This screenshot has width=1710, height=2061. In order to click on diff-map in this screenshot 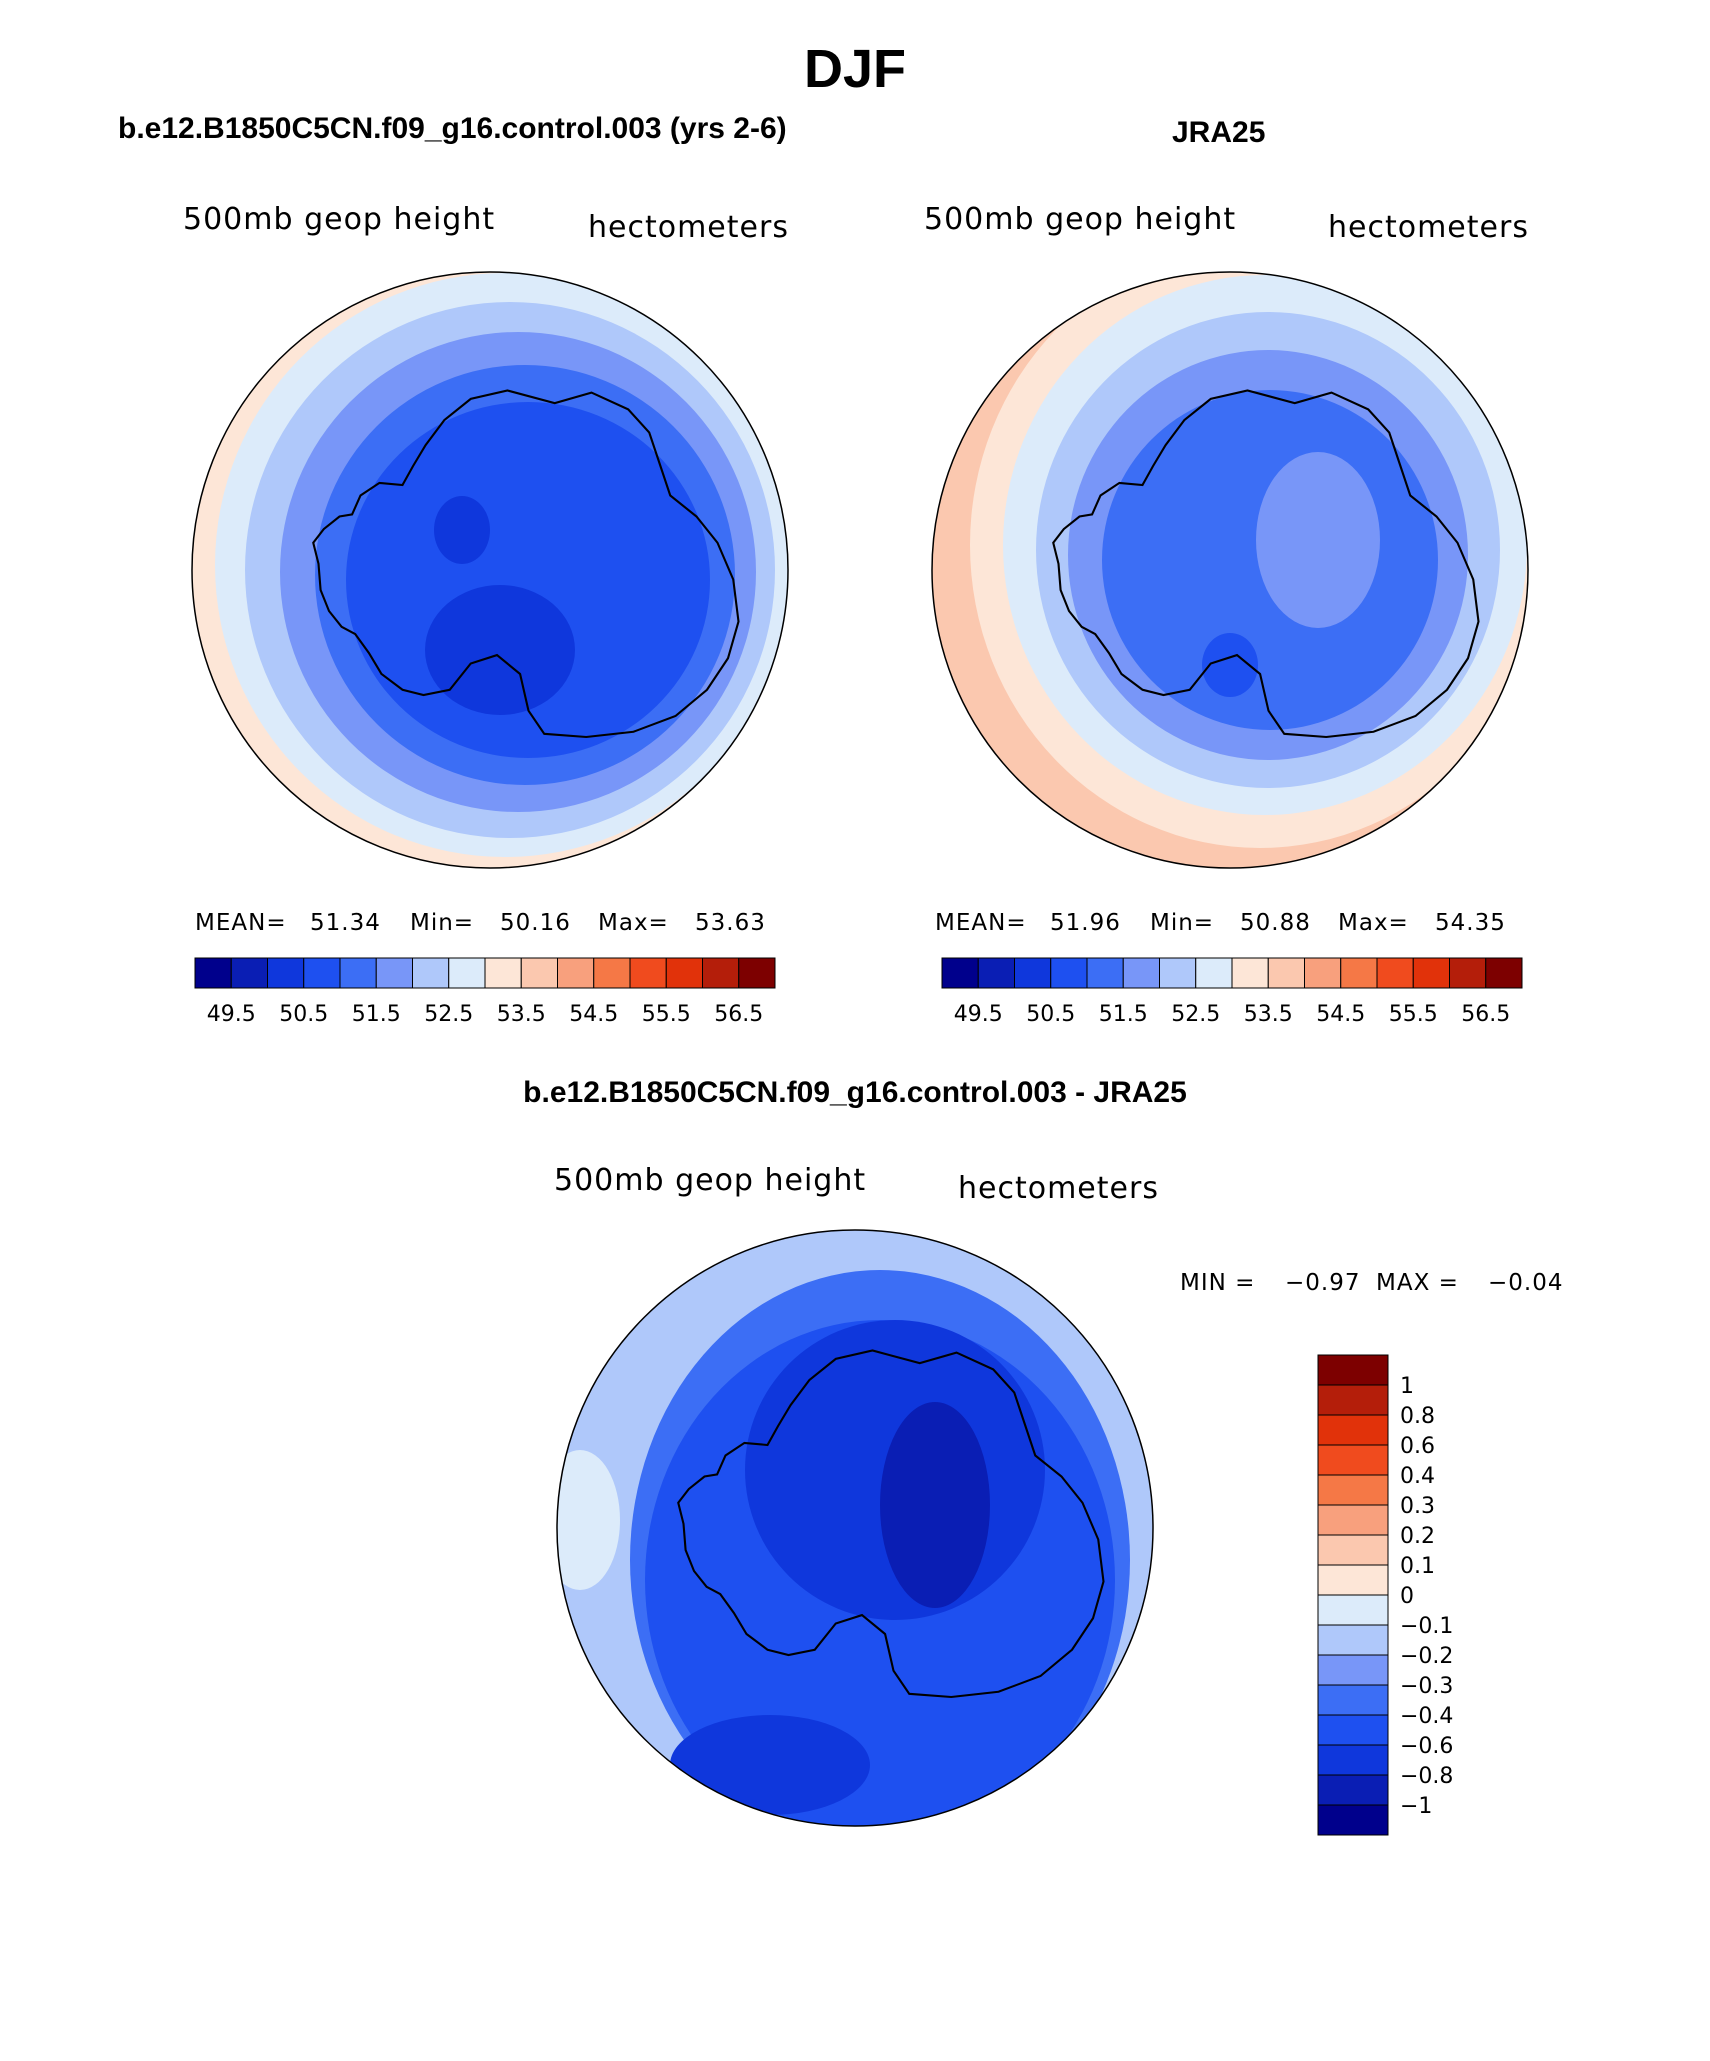, I will do `click(855, 1528)`.